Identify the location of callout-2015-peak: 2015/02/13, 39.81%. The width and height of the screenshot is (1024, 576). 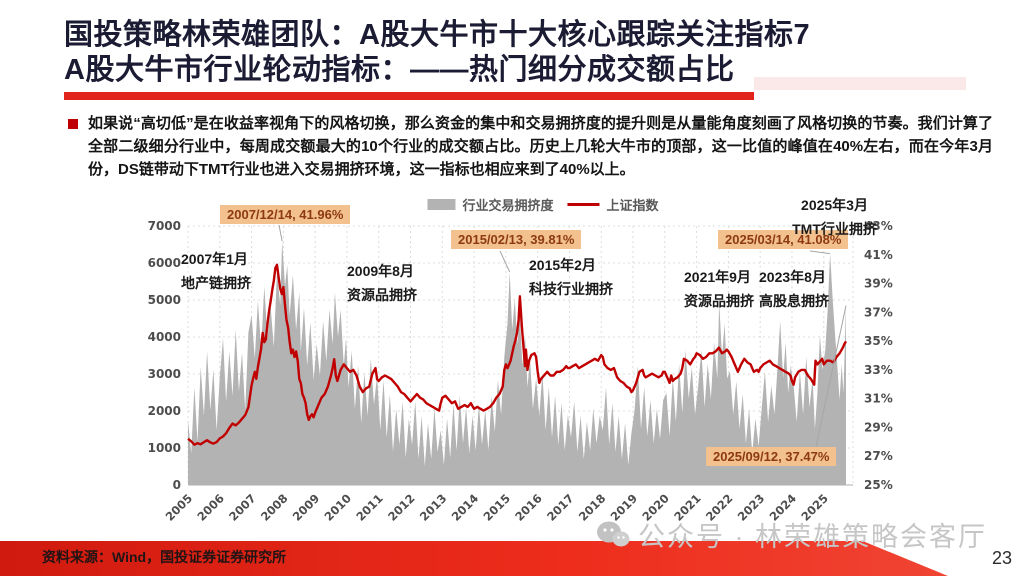
(516, 239).